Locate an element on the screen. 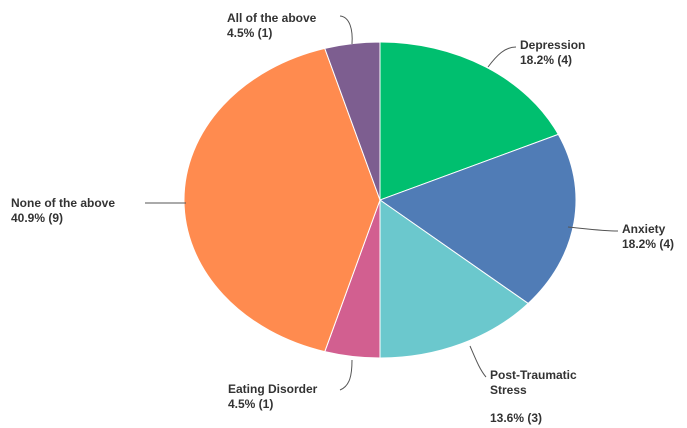  label-depression-name: Depression is located at coordinates (552, 45).